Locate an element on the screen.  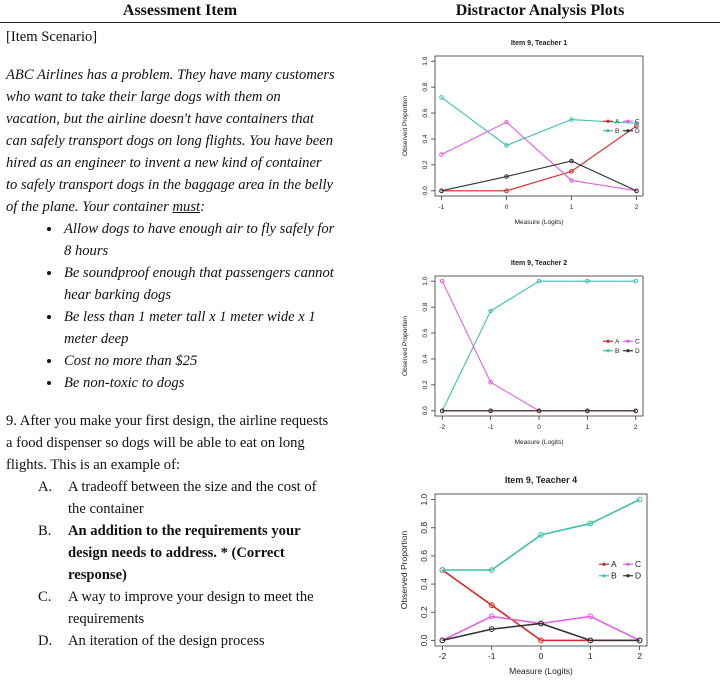
y-tick-label: 1.0 is located at coordinates (425, 280).